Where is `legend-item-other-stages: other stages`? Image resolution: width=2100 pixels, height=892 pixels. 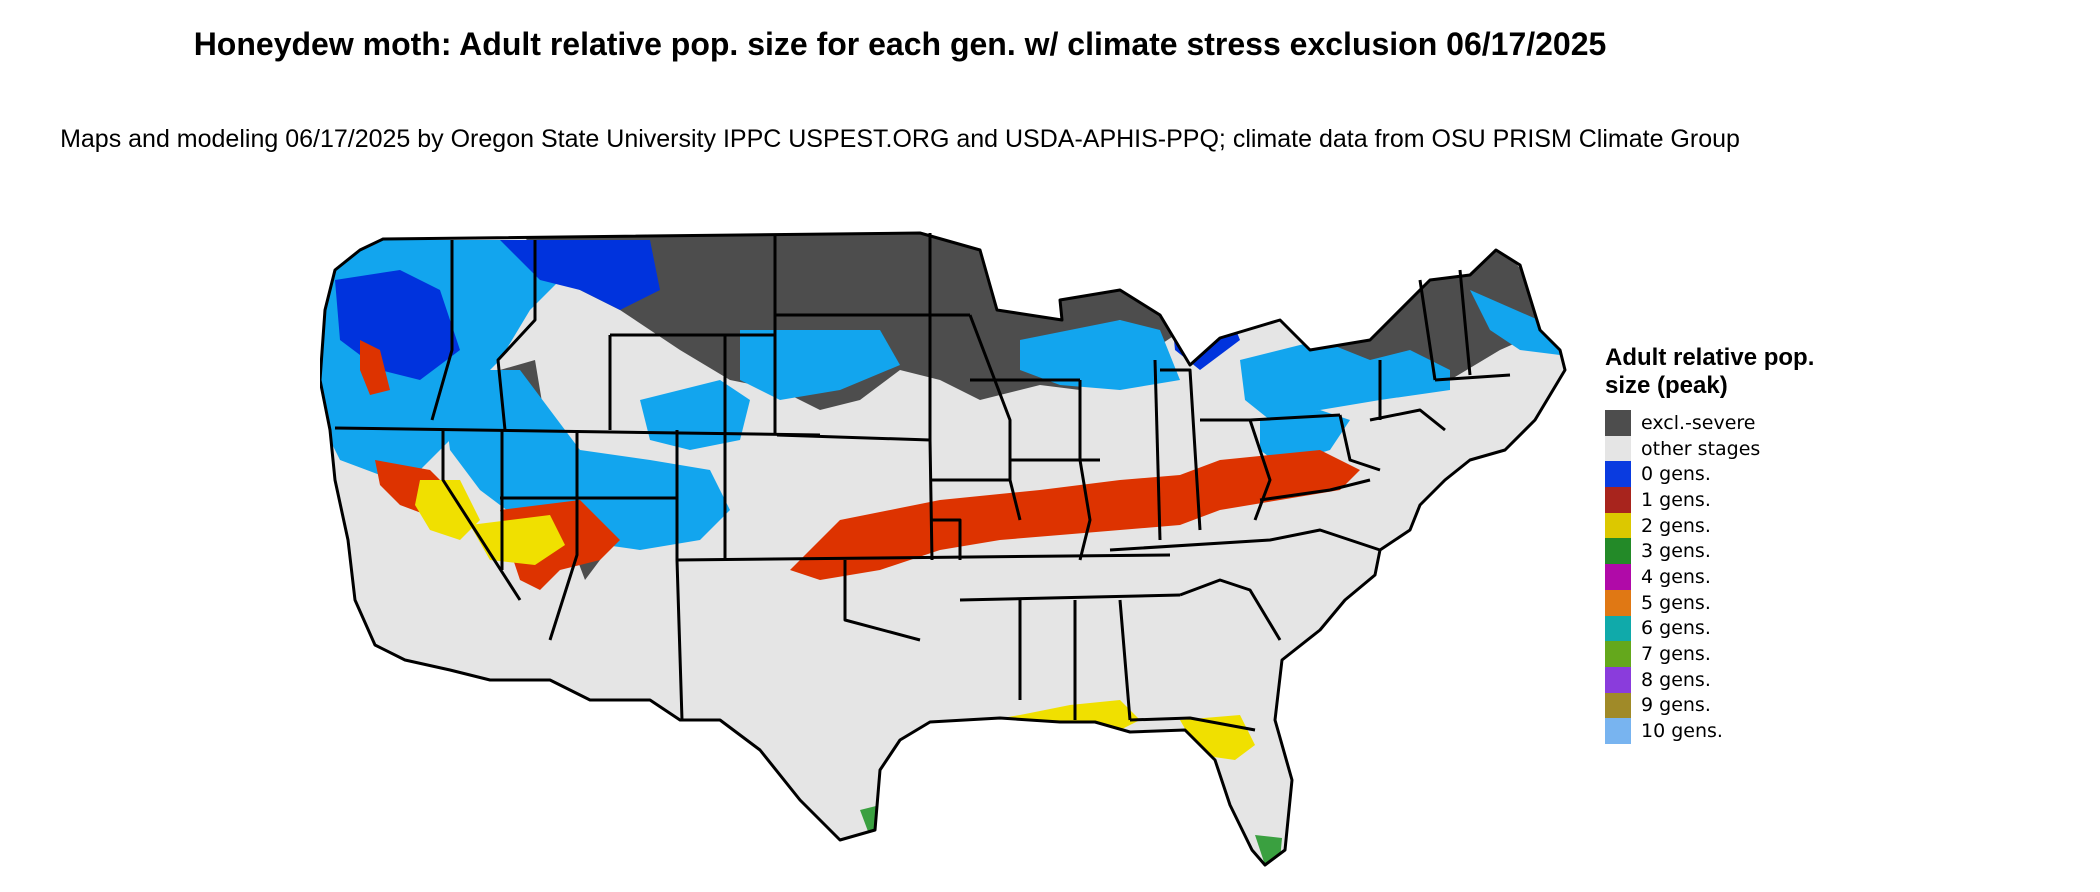 legend-item-other-stages: other stages is located at coordinates (1720, 448).